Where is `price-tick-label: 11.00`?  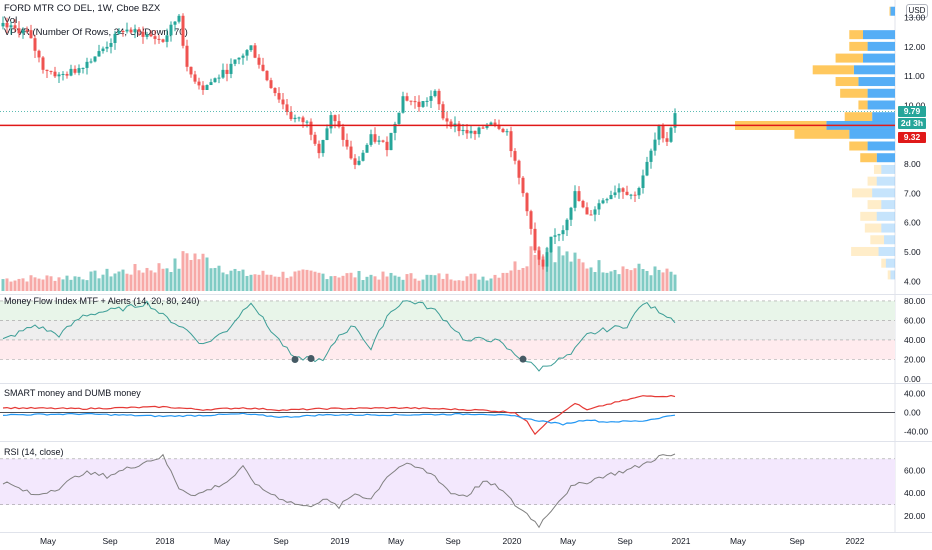
price-tick-label: 11.00 is located at coordinates (914, 76).